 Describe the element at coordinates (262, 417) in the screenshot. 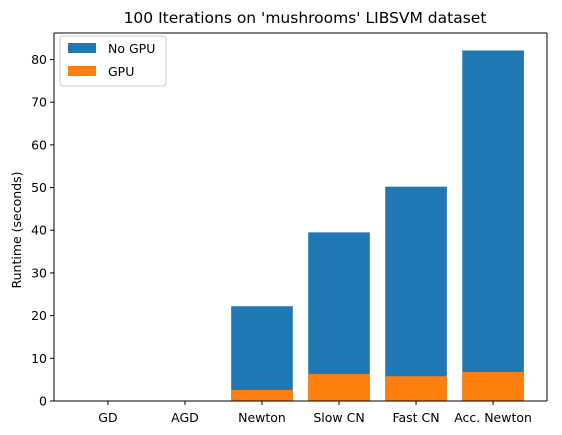

I see `x-tick-label: Newton` at that location.